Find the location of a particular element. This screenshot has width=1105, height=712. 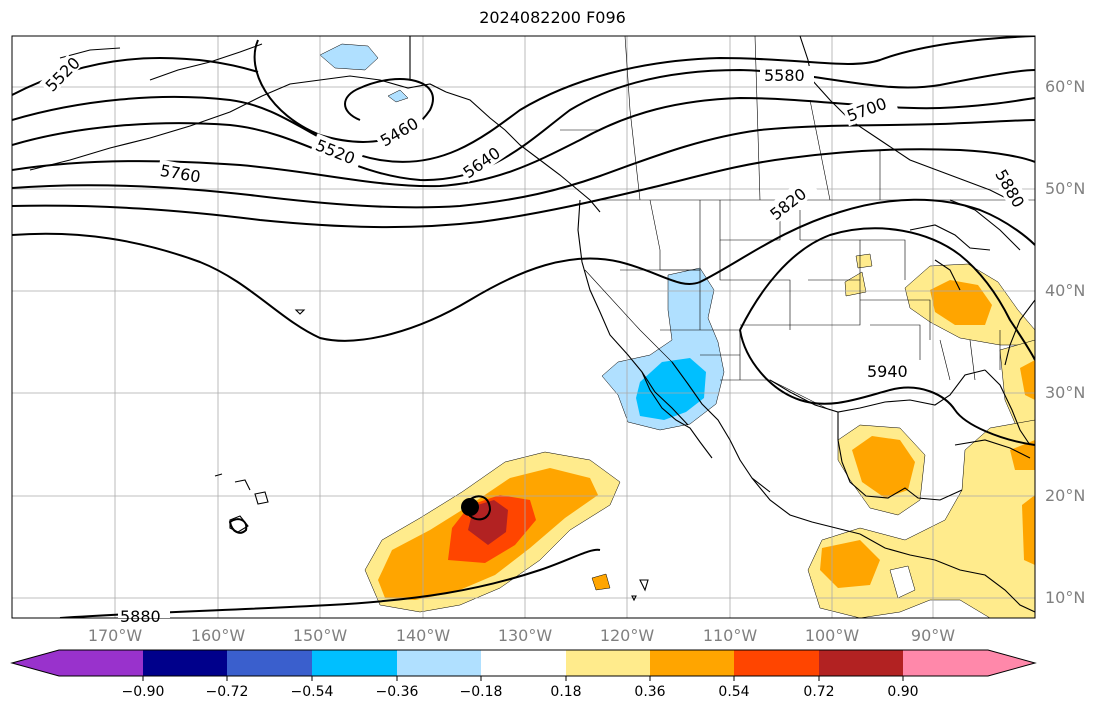

positive-anomaly-east-core is located at coordinates (1027, 380).